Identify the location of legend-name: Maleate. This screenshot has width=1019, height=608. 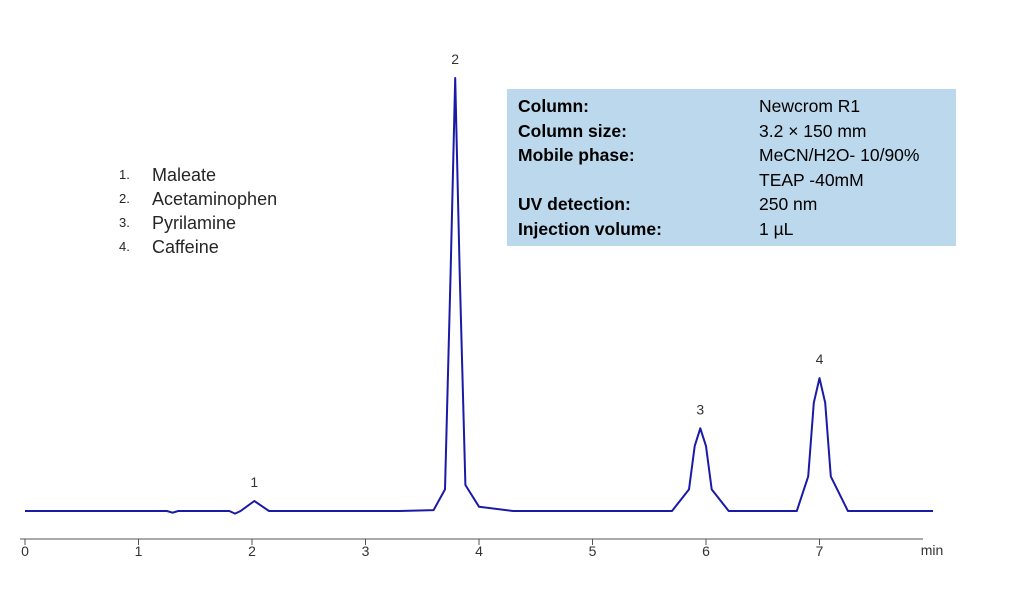
(184, 175).